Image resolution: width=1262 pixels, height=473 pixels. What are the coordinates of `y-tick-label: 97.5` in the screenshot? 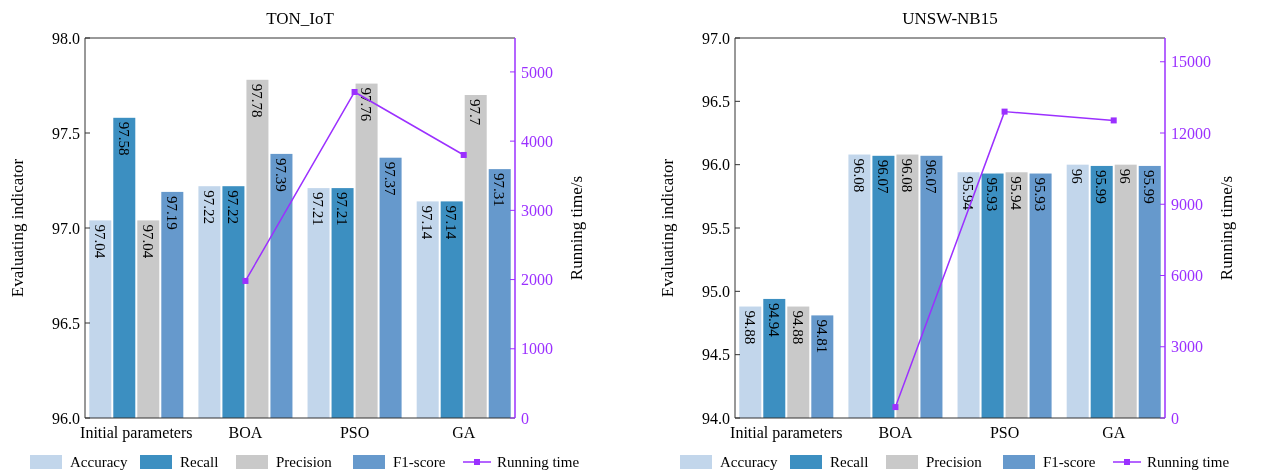 It's located at (66, 133).